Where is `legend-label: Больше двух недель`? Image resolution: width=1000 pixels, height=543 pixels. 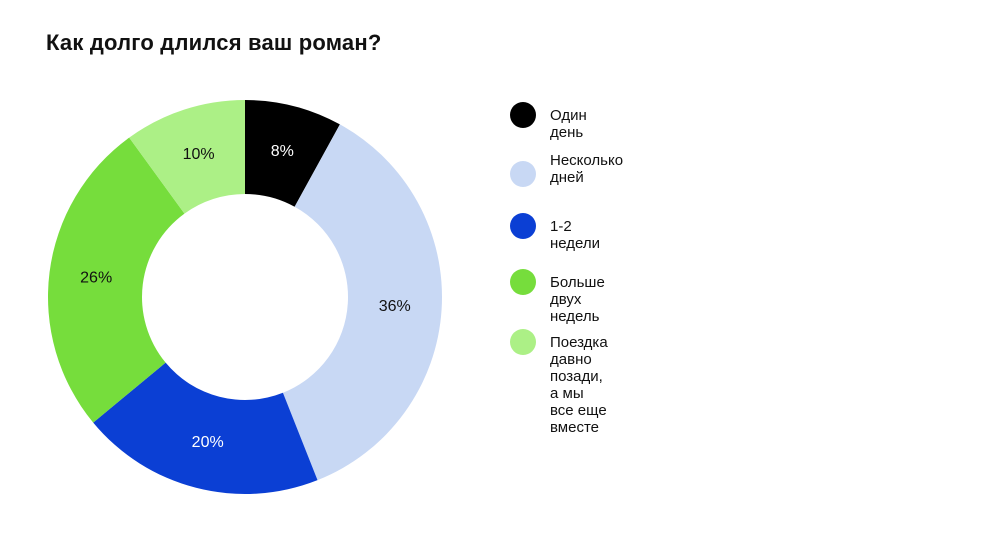
legend-label: Больше двух недель is located at coordinates (577, 299).